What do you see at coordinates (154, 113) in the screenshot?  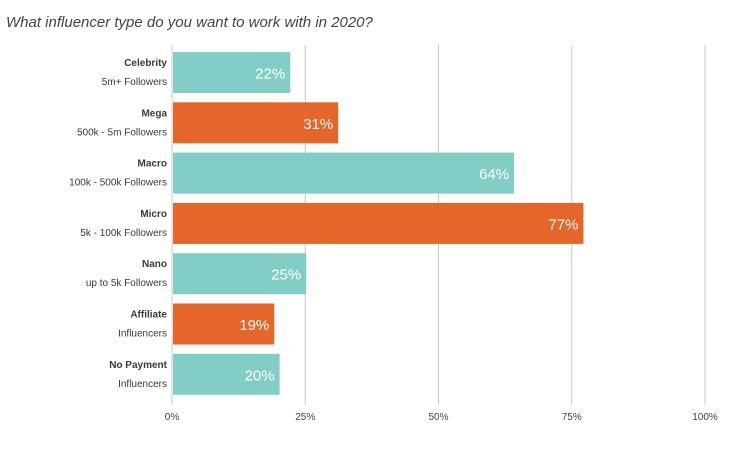 I see `category-name: Mega` at bounding box center [154, 113].